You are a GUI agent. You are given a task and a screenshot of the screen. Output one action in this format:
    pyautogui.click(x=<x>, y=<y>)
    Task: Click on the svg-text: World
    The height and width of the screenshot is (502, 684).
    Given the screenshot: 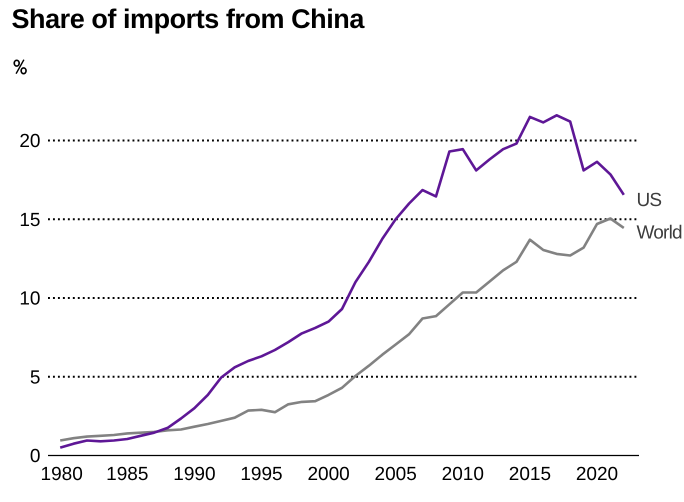 What is the action you would take?
    pyautogui.click(x=660, y=232)
    